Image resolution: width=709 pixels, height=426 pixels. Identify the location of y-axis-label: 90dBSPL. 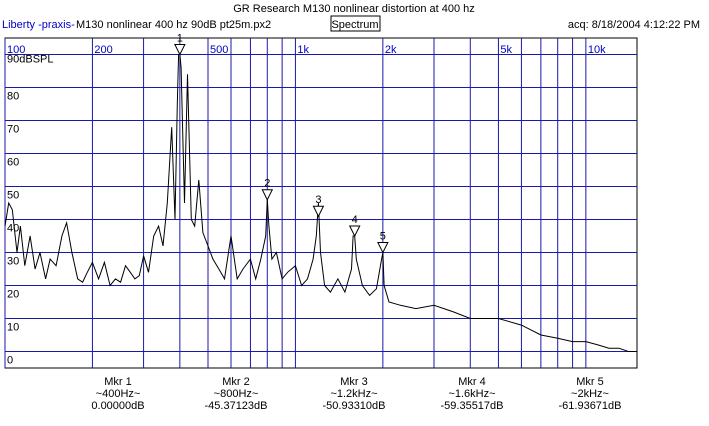
(30, 60).